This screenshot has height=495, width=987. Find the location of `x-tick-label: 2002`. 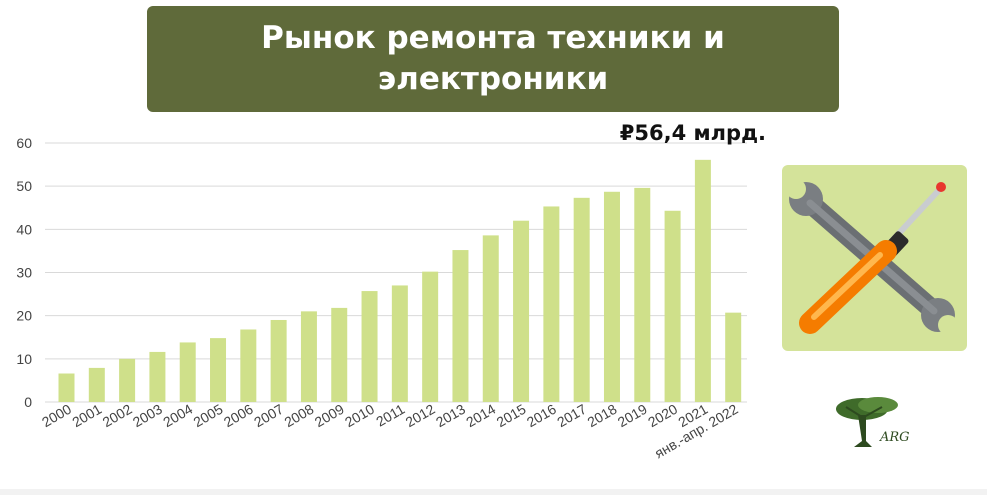

x-tick-label: 2002 is located at coordinates (117, 416).